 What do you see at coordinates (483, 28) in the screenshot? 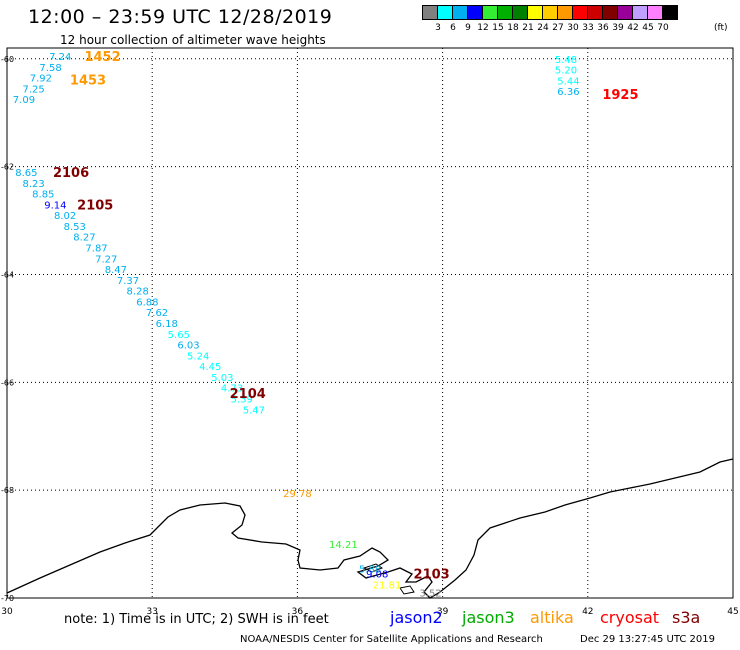
I see `colorbar-label: 12` at bounding box center [483, 28].